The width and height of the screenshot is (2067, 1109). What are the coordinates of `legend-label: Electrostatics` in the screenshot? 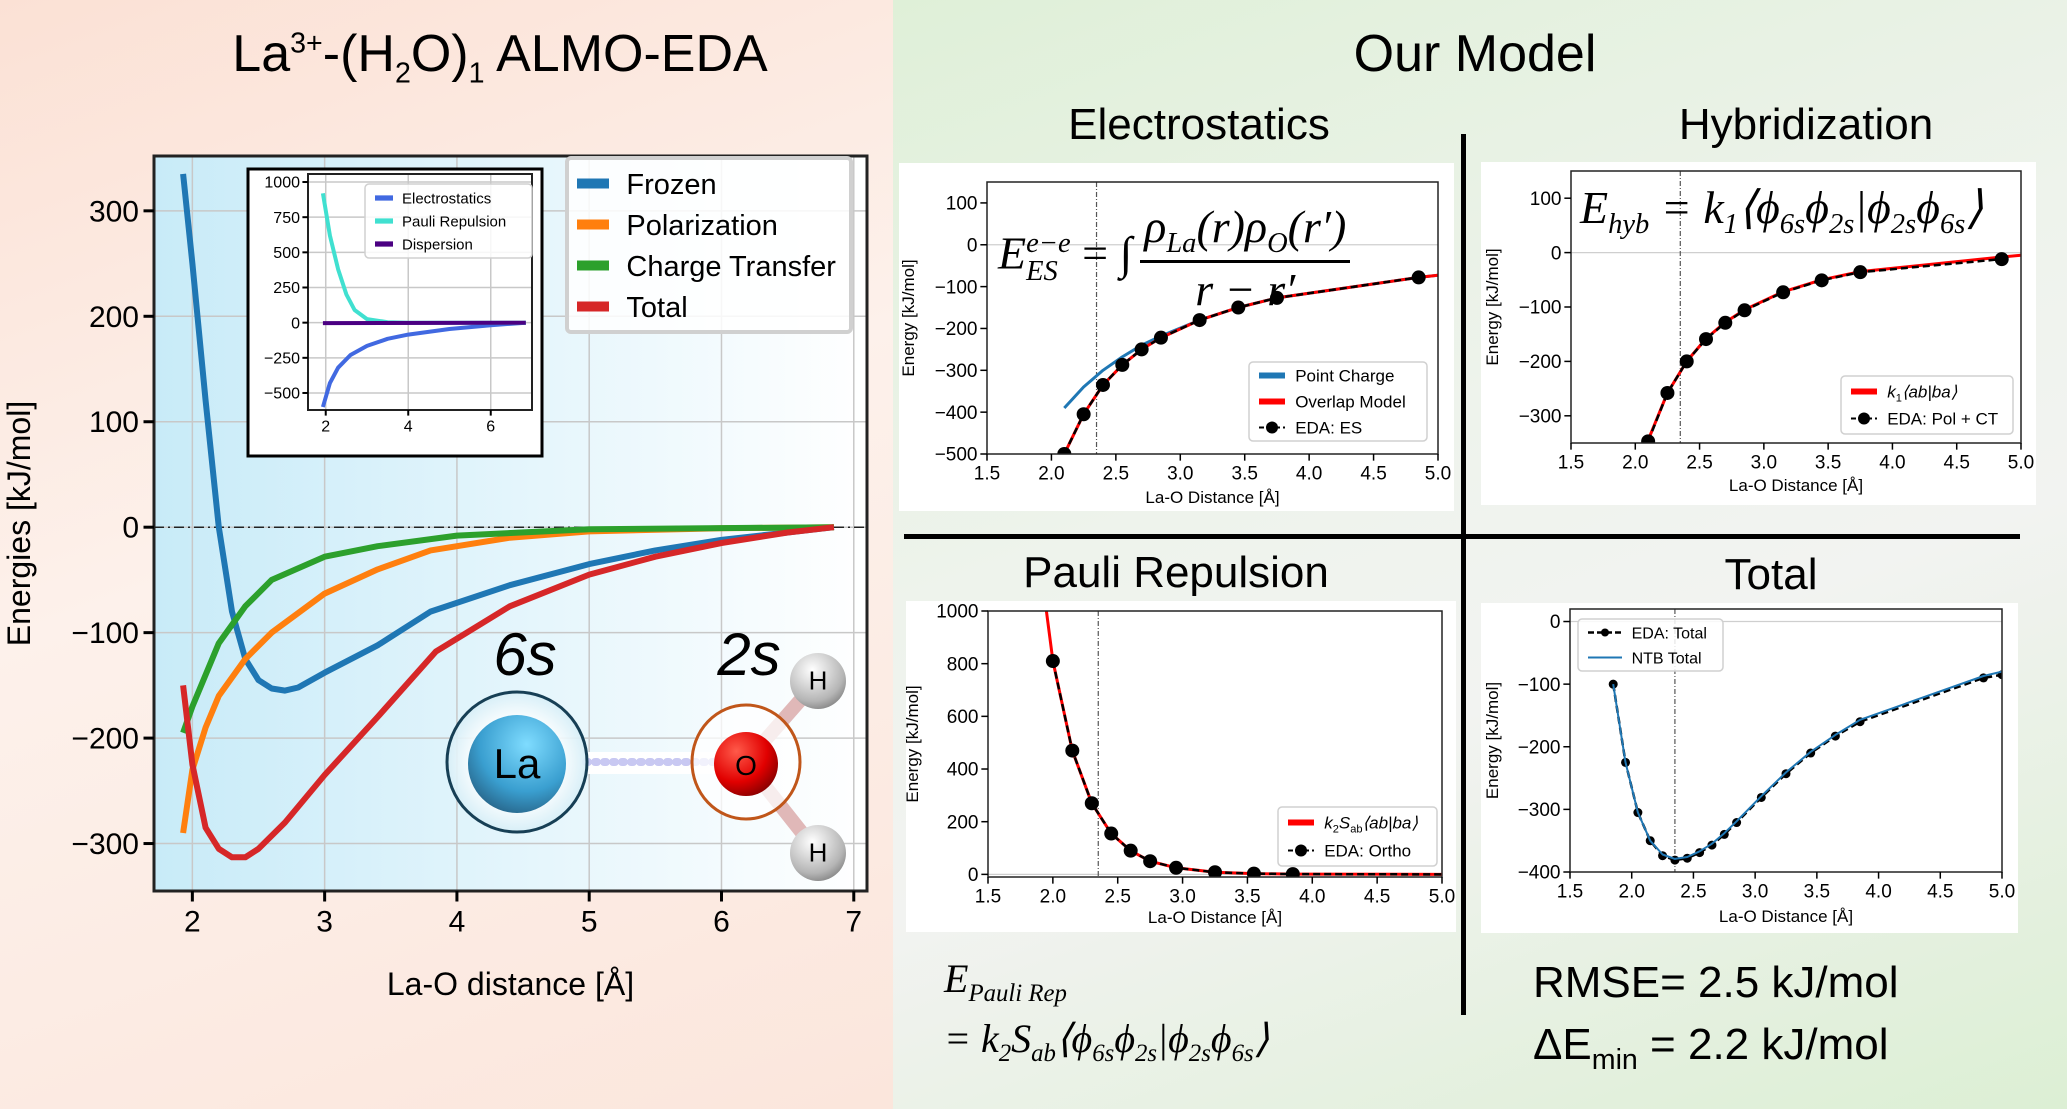 It's located at (446, 198).